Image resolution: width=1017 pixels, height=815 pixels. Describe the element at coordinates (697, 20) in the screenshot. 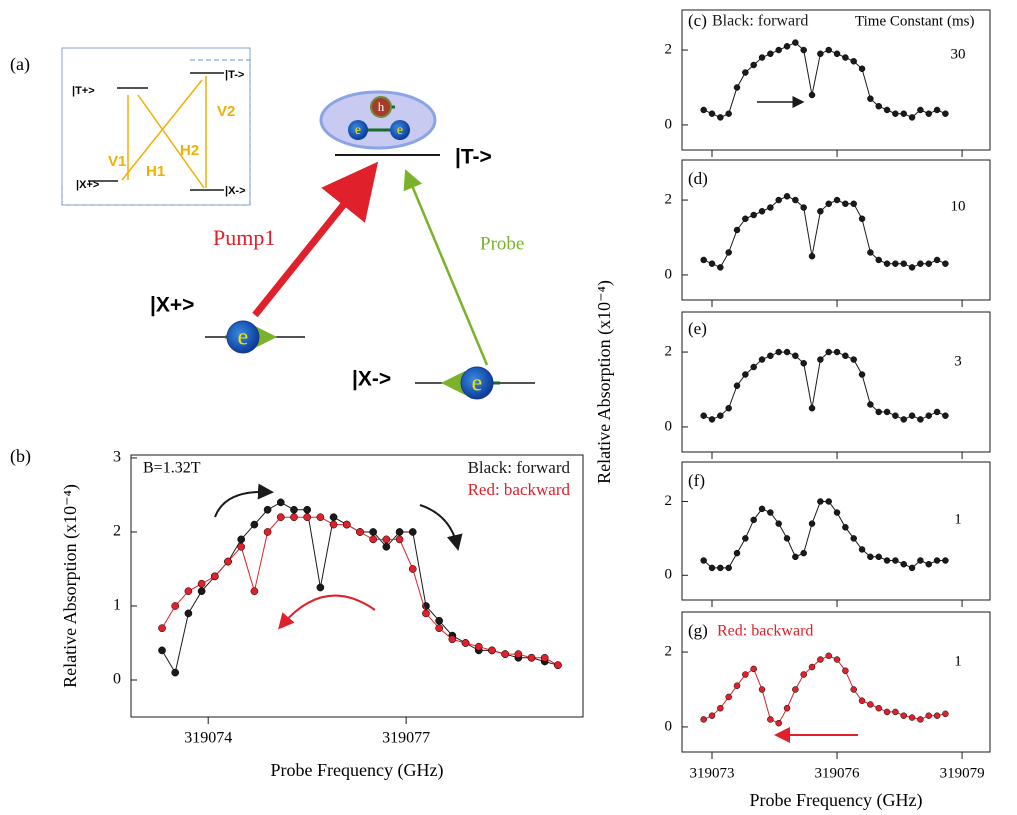

I see `panel-label: (c)` at that location.